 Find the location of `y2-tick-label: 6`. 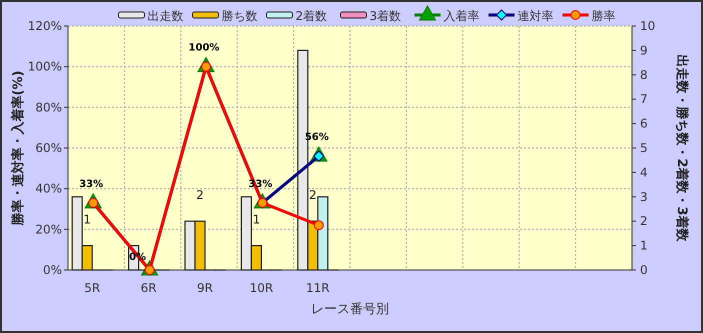

y2-tick-label: 6 is located at coordinates (644, 123).